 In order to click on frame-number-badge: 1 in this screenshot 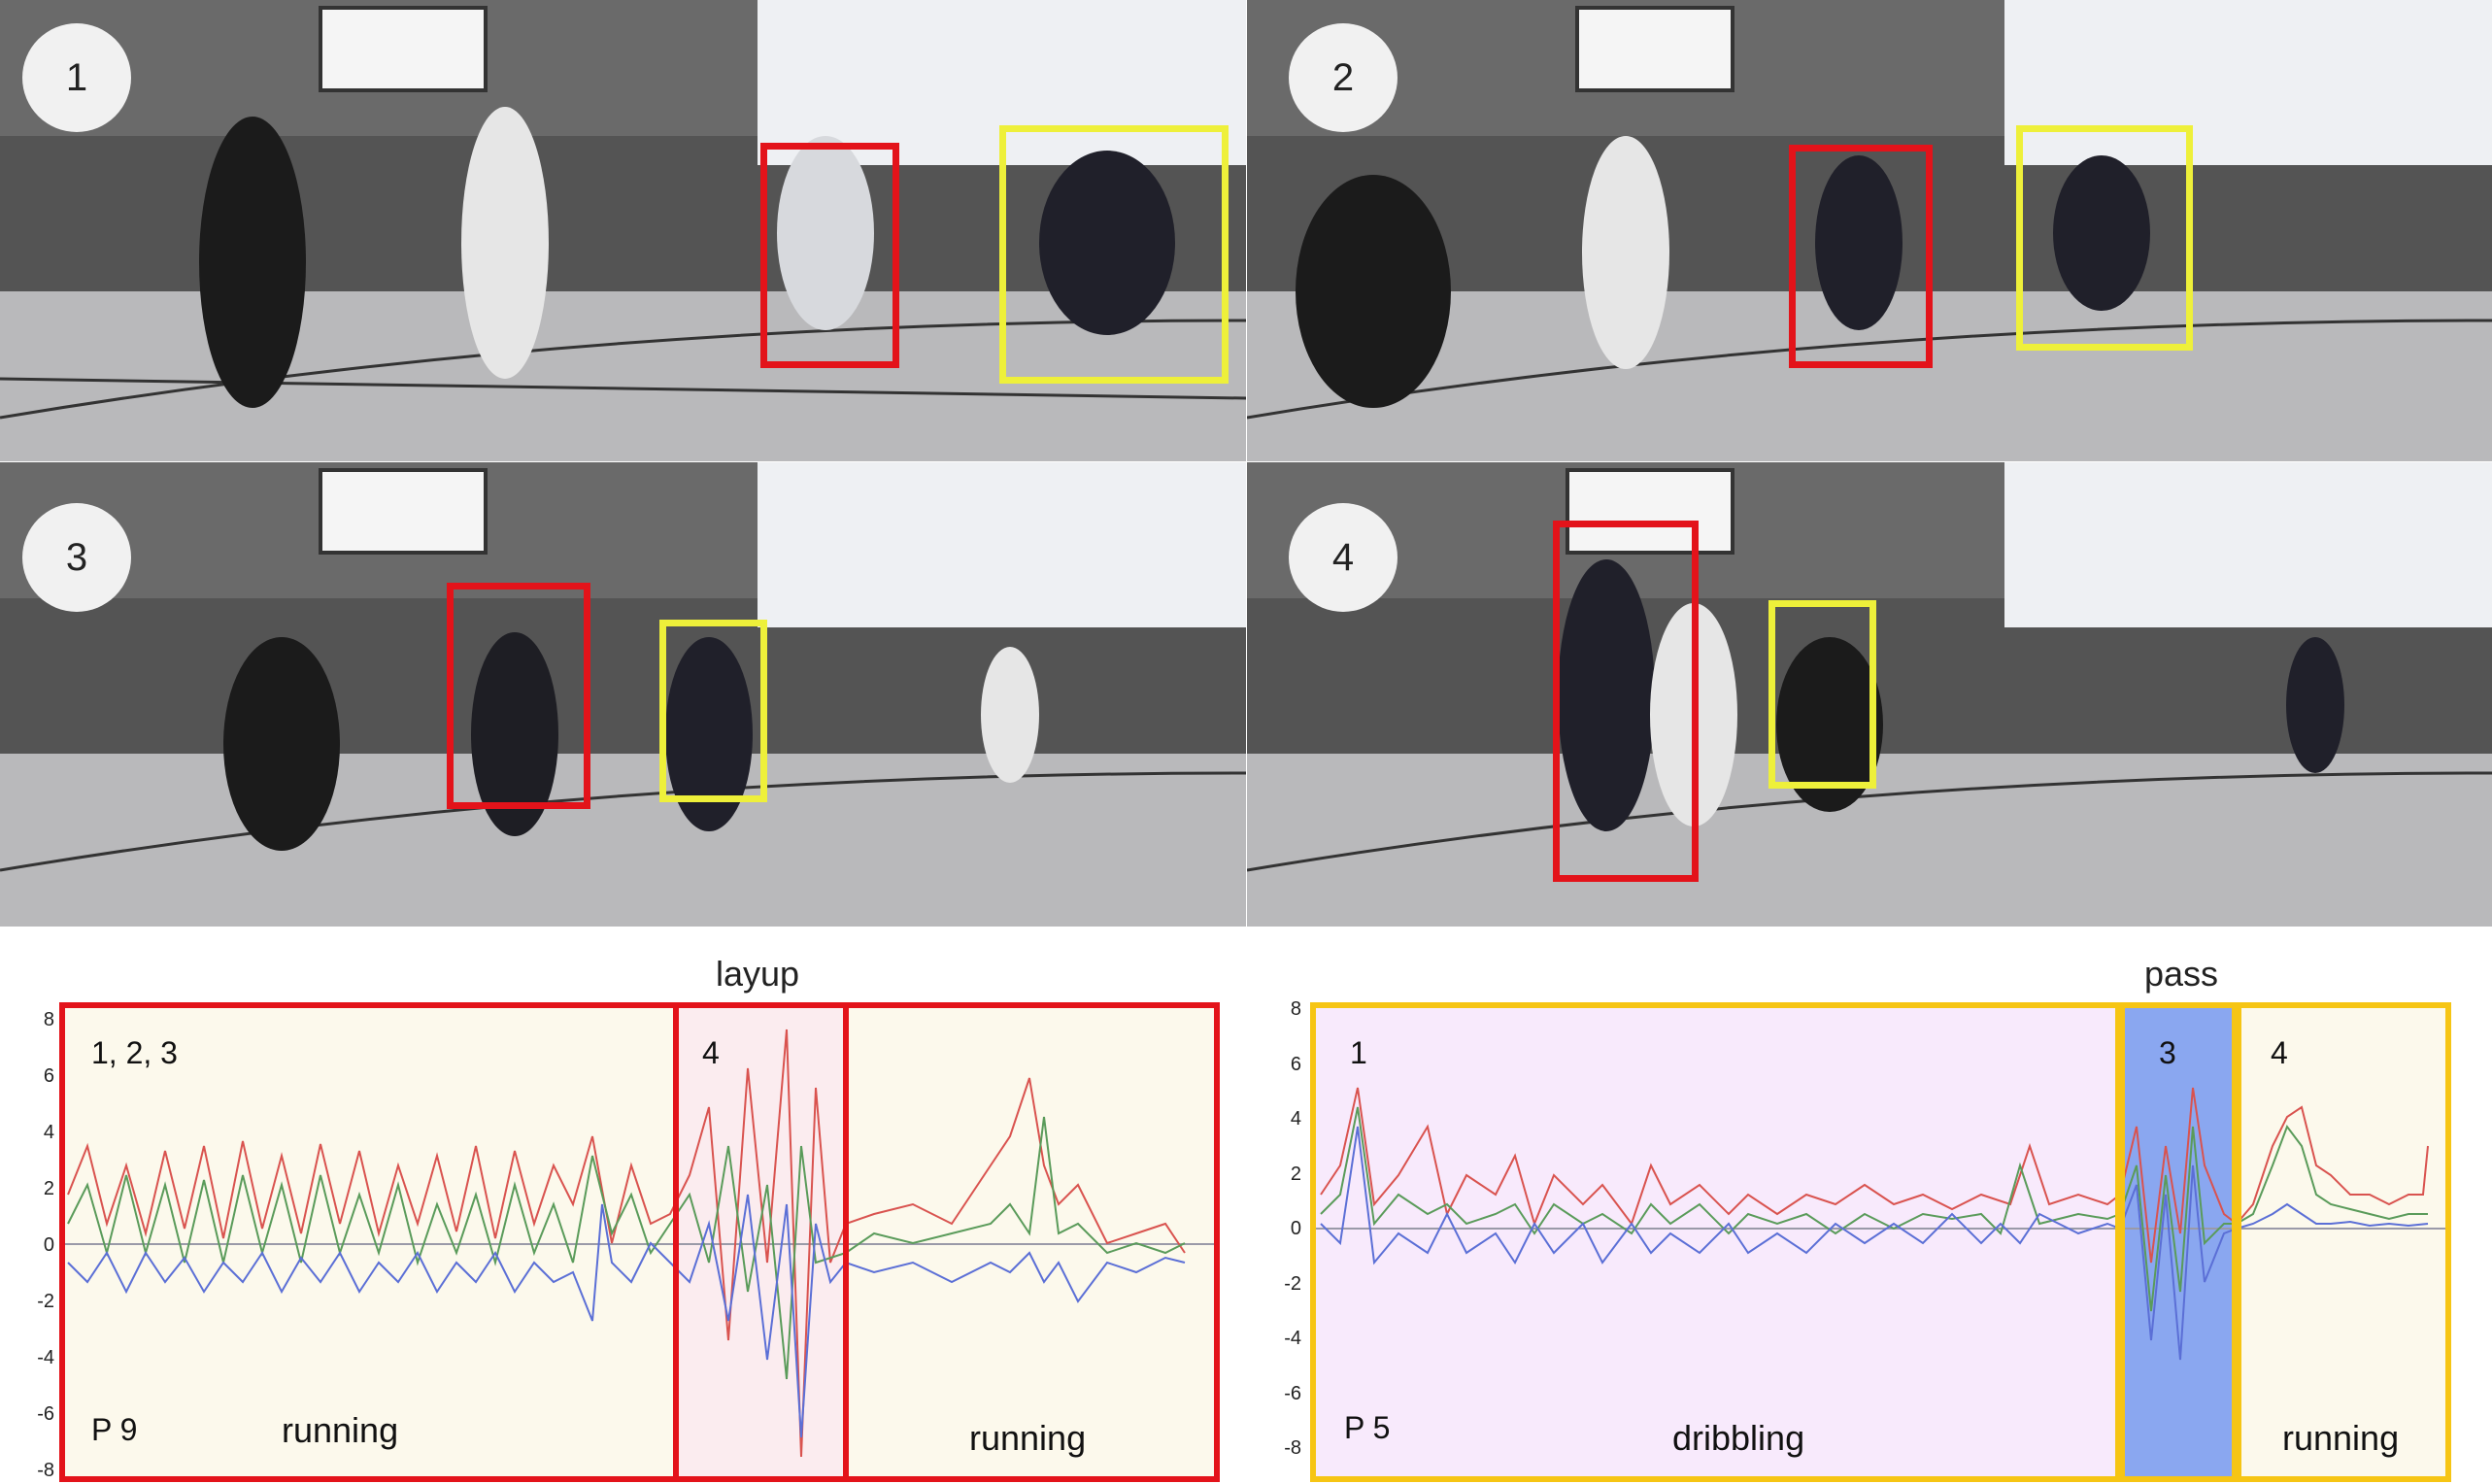, I will do `click(76, 78)`.